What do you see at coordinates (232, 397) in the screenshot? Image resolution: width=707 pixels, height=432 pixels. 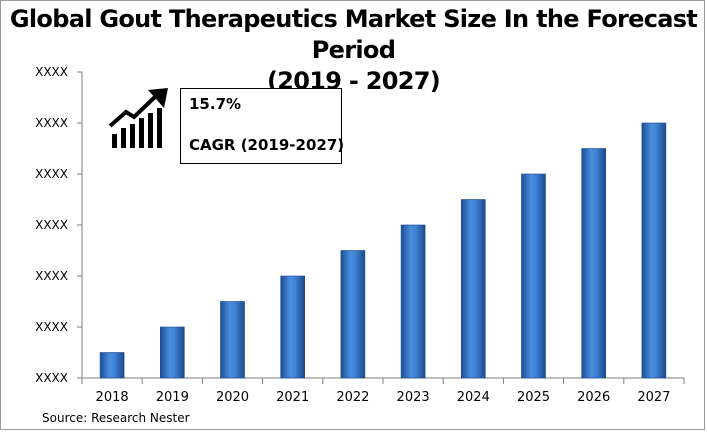 I see `x-tick-label: 2020` at bounding box center [232, 397].